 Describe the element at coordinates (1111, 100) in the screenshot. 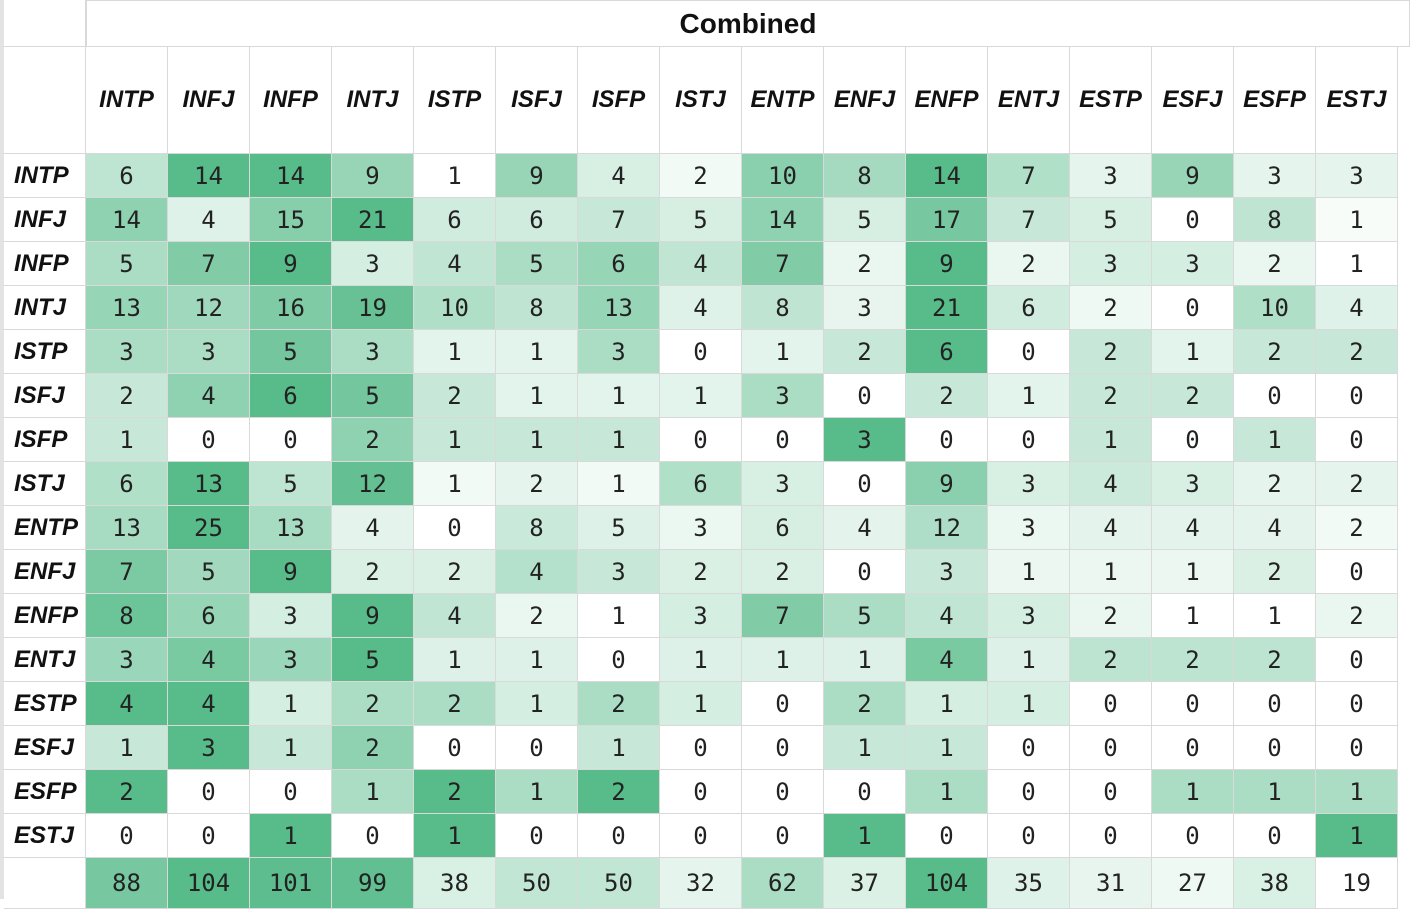

I see `column-header-estp: ESTP` at that location.